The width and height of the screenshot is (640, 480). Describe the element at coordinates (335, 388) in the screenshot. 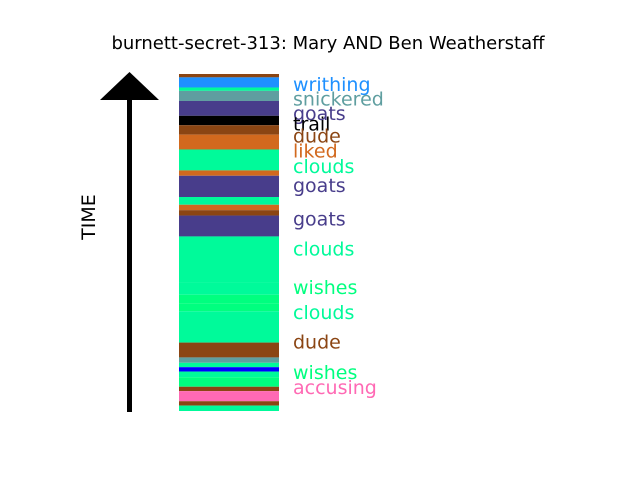

I see `word-label: accusing` at that location.